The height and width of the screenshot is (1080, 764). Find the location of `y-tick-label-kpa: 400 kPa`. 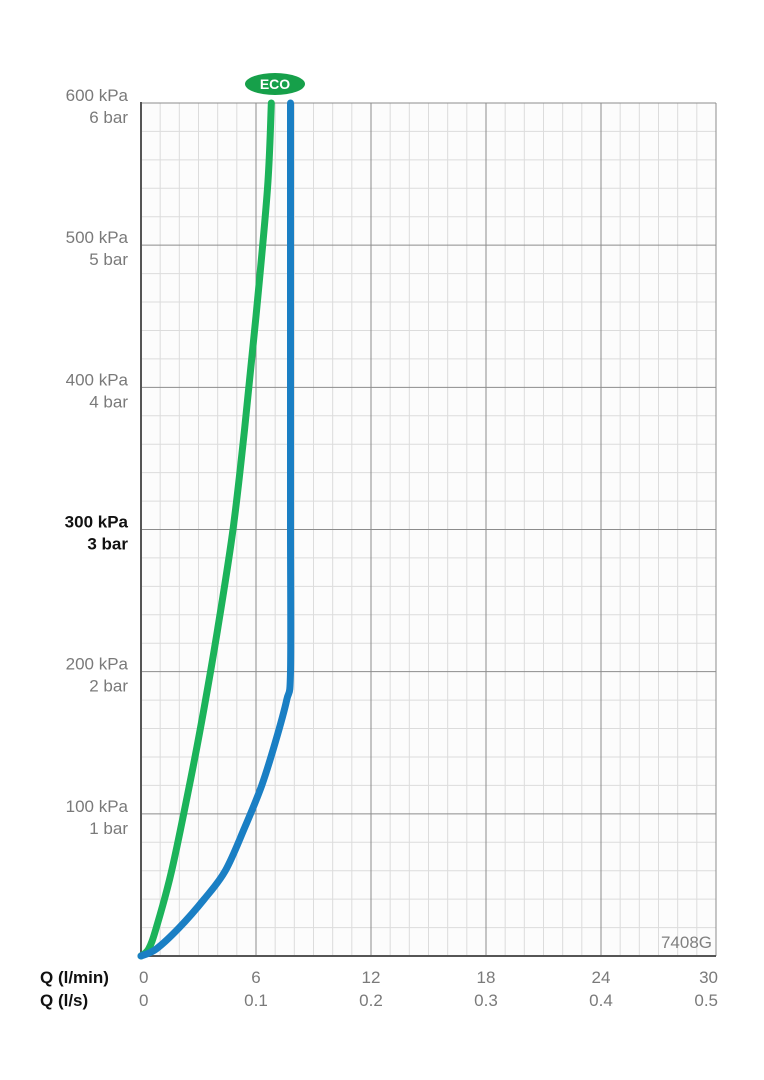

y-tick-label-kpa: 400 kPa is located at coordinates (97, 379).